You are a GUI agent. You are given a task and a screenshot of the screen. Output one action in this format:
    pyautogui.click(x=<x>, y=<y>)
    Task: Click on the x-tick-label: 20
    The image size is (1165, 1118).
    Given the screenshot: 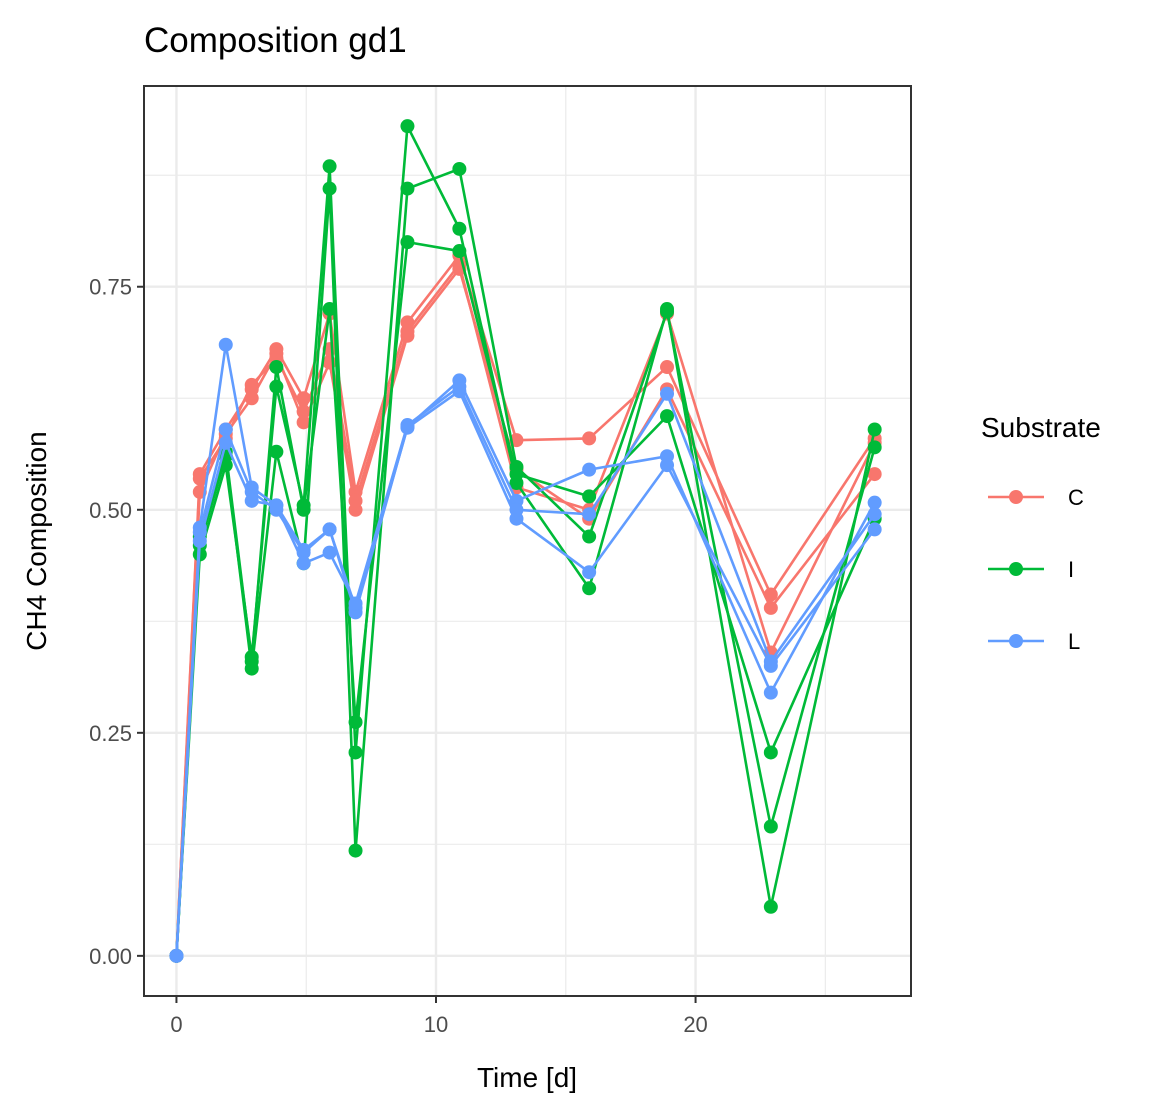 What is the action you would take?
    pyautogui.click(x=695, y=1024)
    